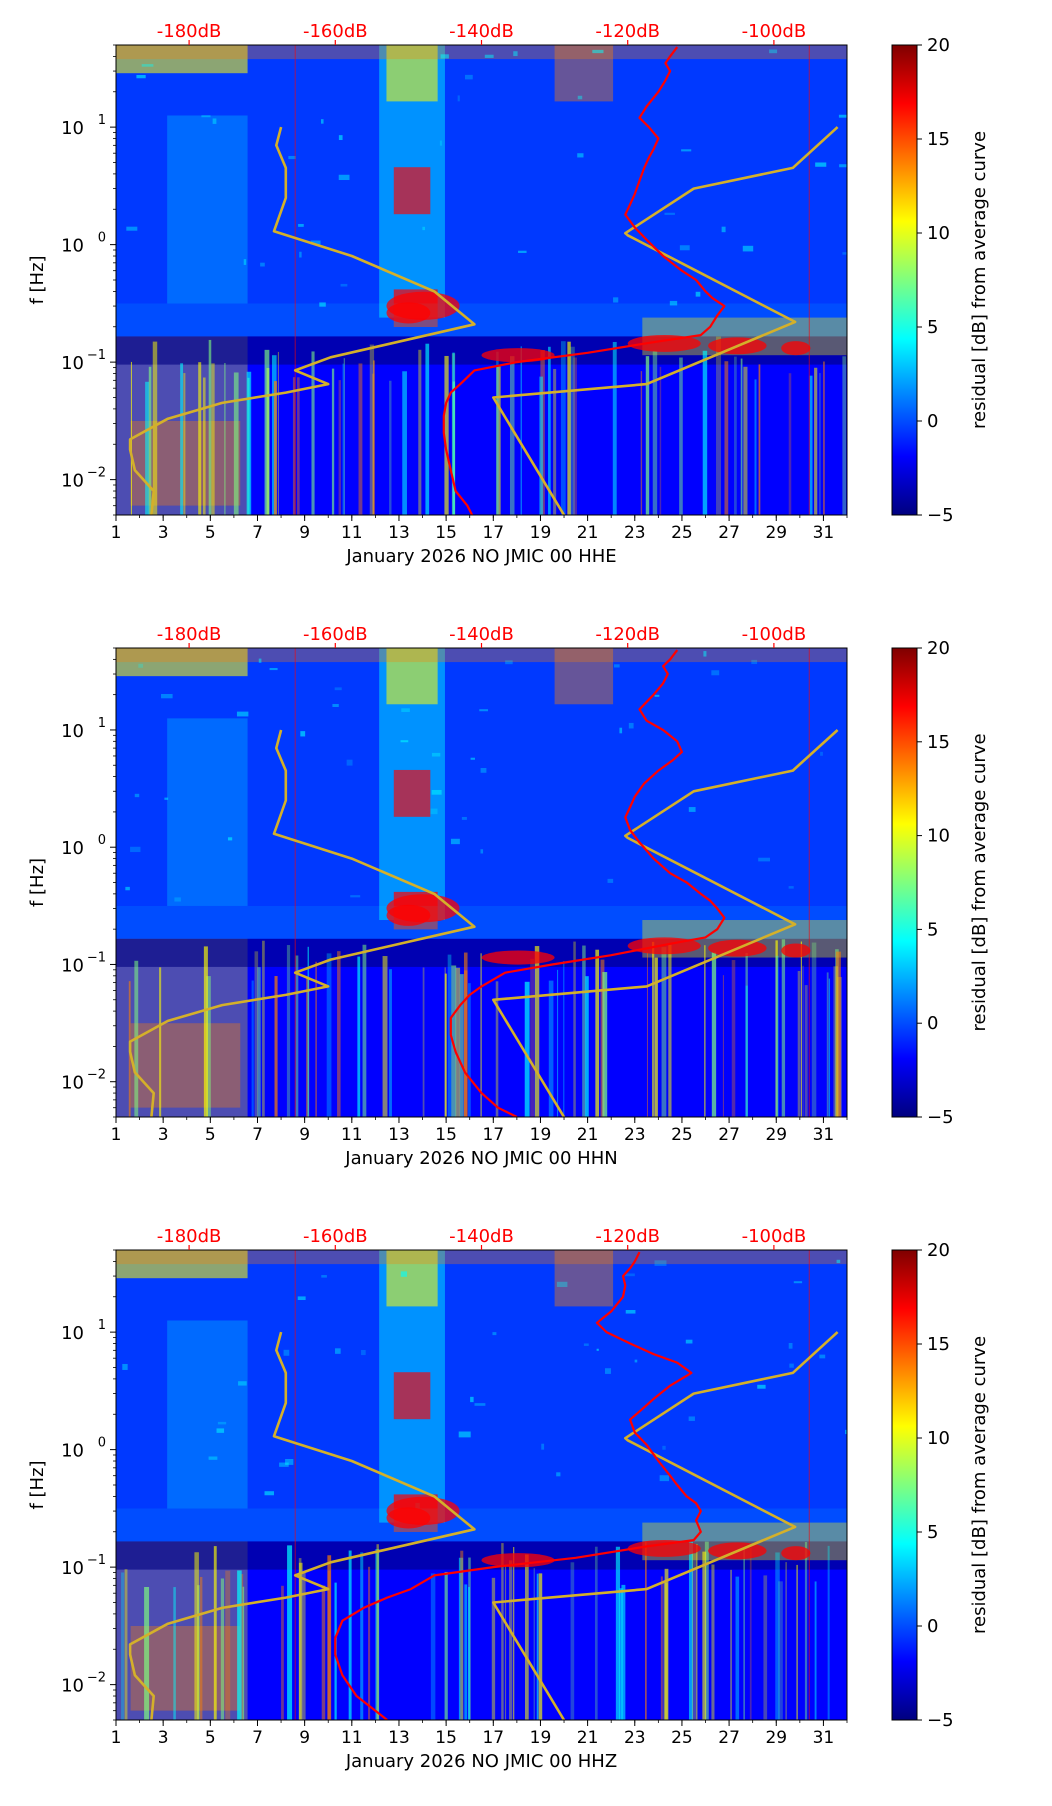  What do you see at coordinates (518, 1485) in the screenshot?
I see `psd-red-line` at bounding box center [518, 1485].